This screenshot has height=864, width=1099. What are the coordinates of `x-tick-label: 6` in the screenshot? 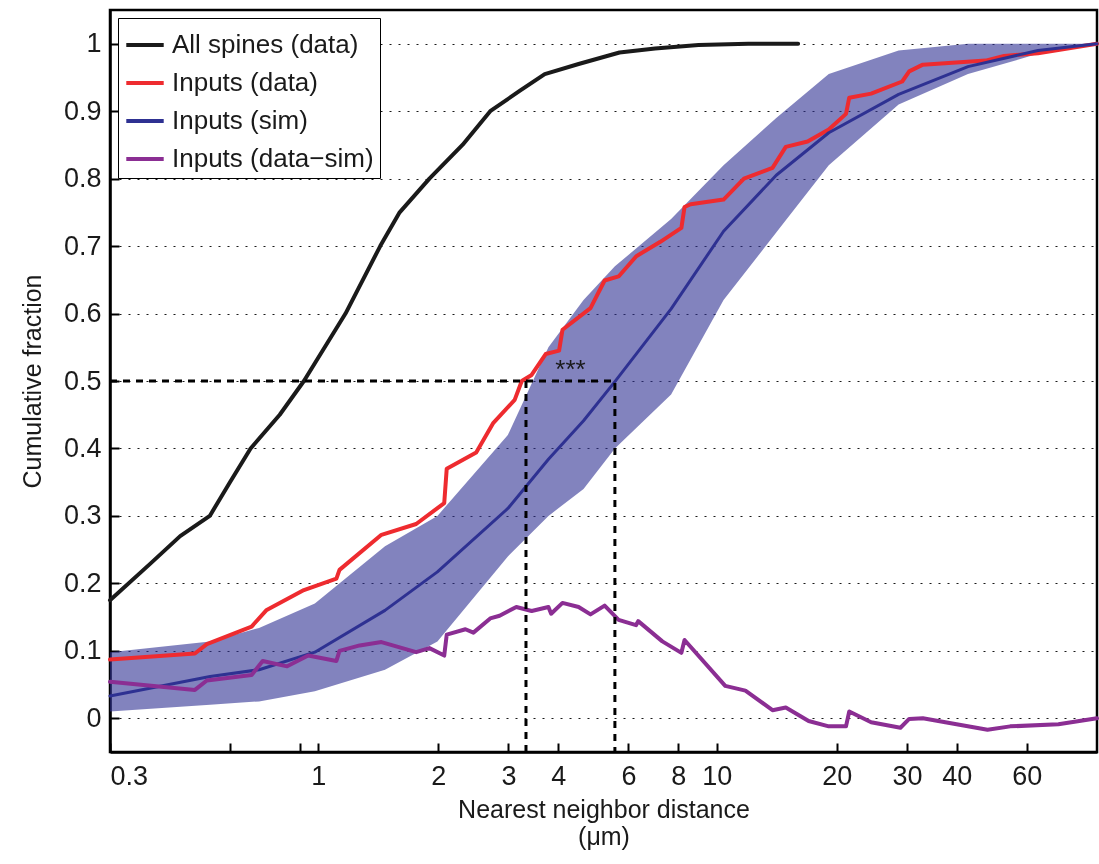 It's located at (629, 775).